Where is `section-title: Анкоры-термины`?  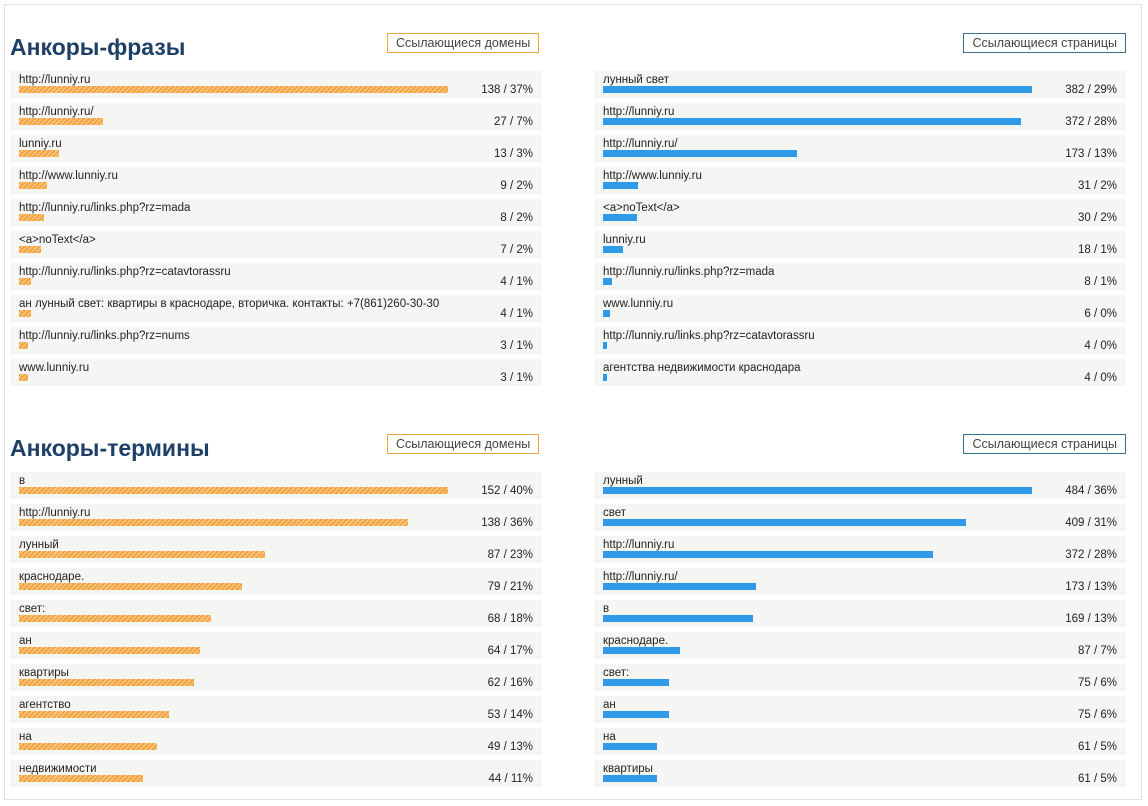
section-title: Анкоры-термины is located at coordinates (110, 448).